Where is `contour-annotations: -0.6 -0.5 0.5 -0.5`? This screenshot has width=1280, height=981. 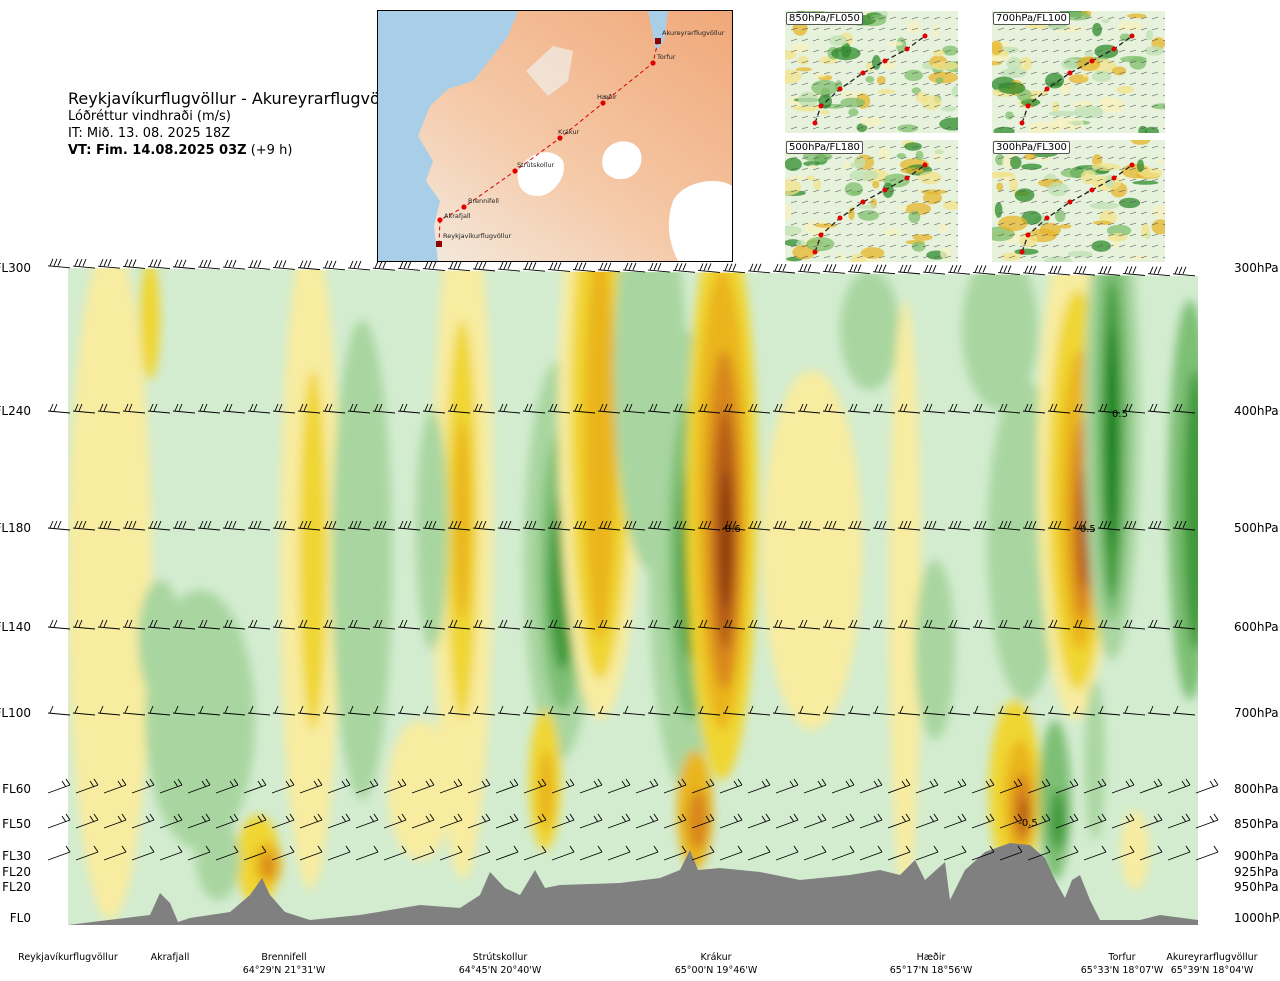
contour-annotations: -0.6 -0.5 0.5 -0.5 is located at coordinates (924, 619).